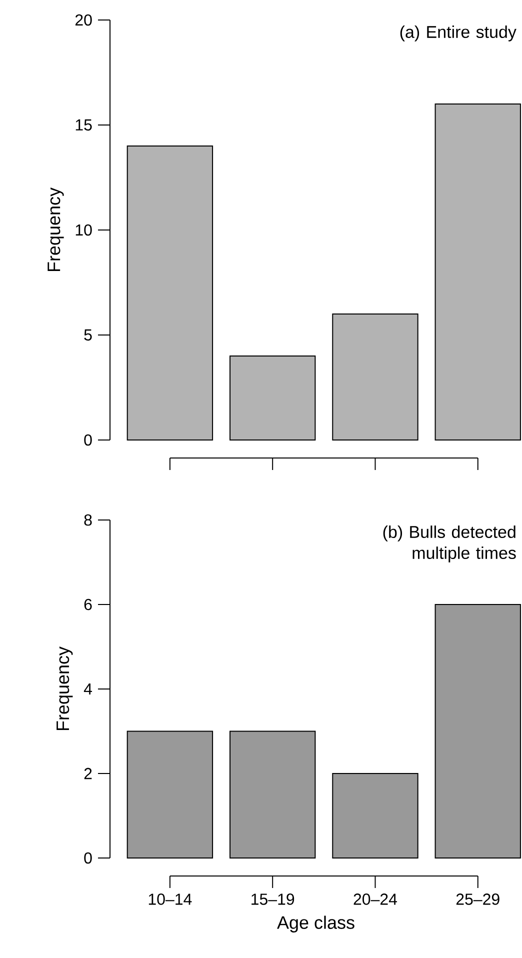  Describe the element at coordinates (84, 230) in the screenshot. I see `y-tick-label: 10` at that location.